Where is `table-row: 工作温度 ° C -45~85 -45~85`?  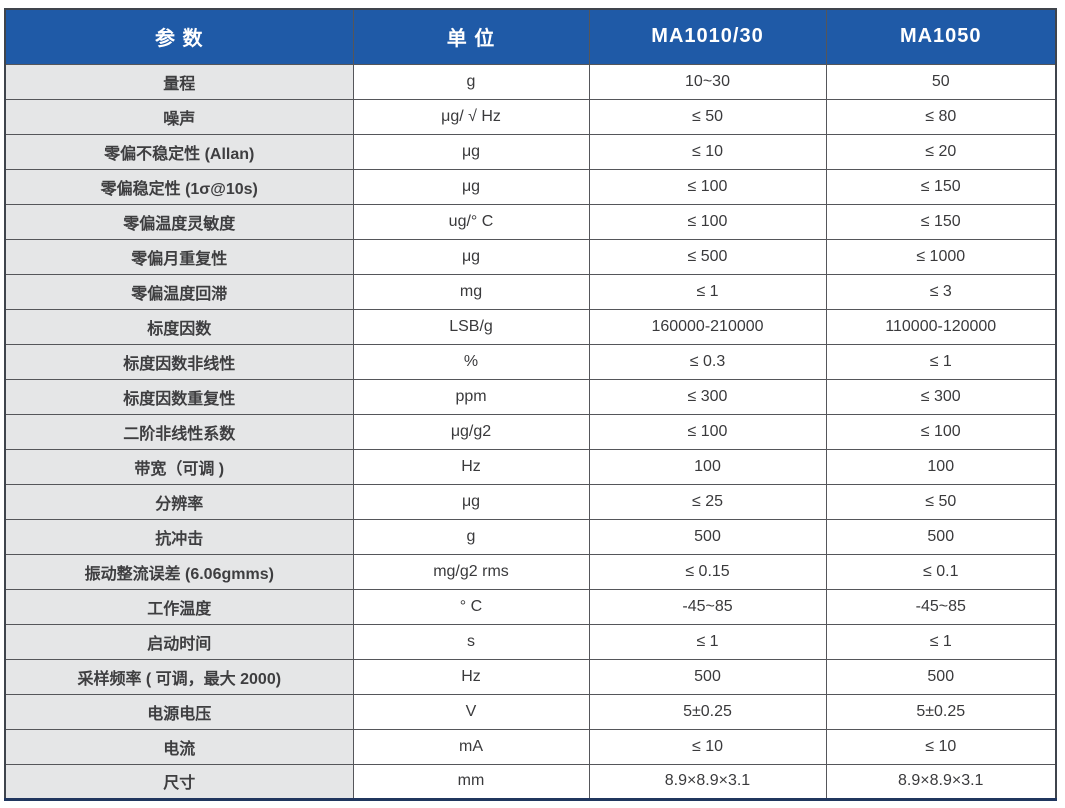 table-row: 工作温度 ° C -45~85 -45~85 is located at coordinates (530, 606).